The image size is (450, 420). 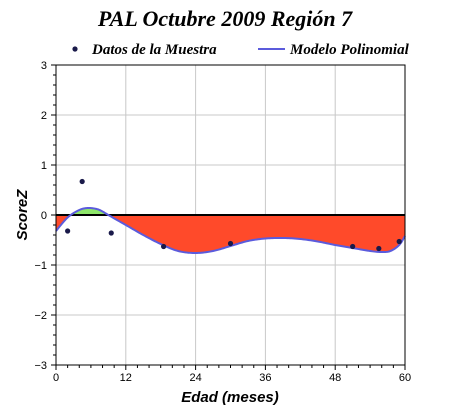 What do you see at coordinates (241, 50) in the screenshot?
I see `legend: Datos de la Muestra Modelo Polinomial` at bounding box center [241, 50].